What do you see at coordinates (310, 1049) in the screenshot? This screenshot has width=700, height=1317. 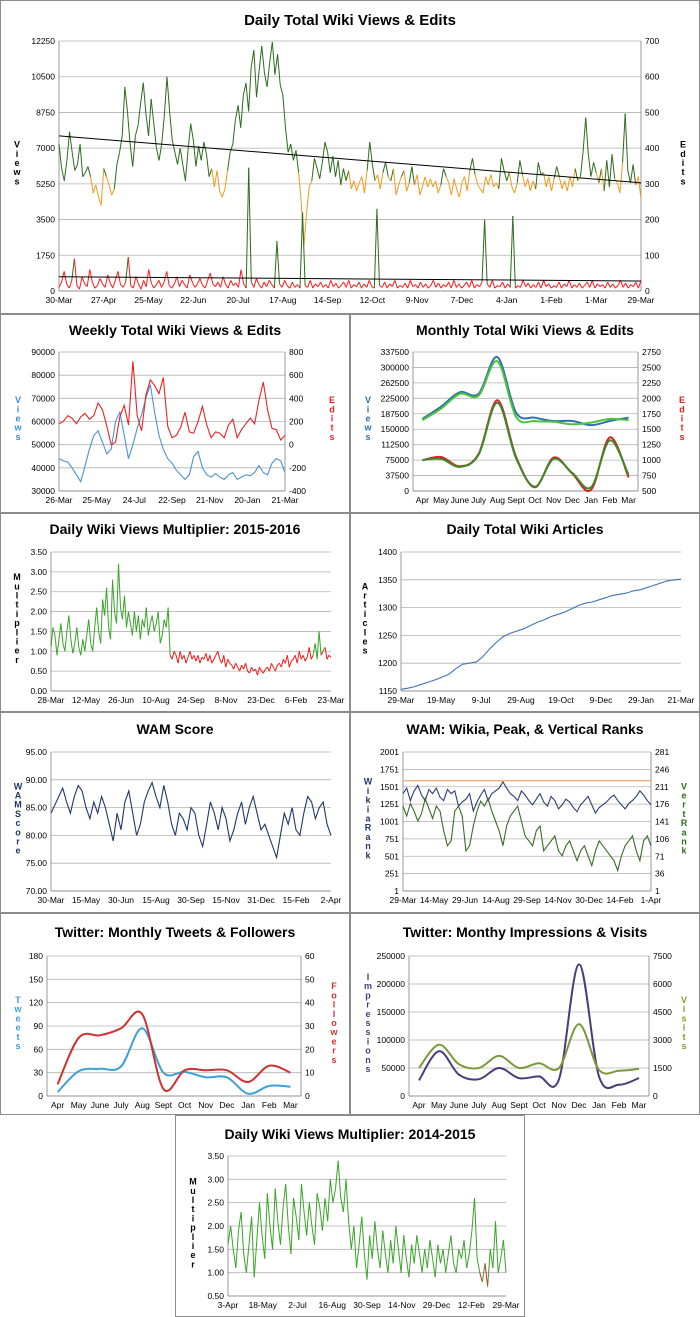 I see `y2-tick-label: 20` at bounding box center [310, 1049].